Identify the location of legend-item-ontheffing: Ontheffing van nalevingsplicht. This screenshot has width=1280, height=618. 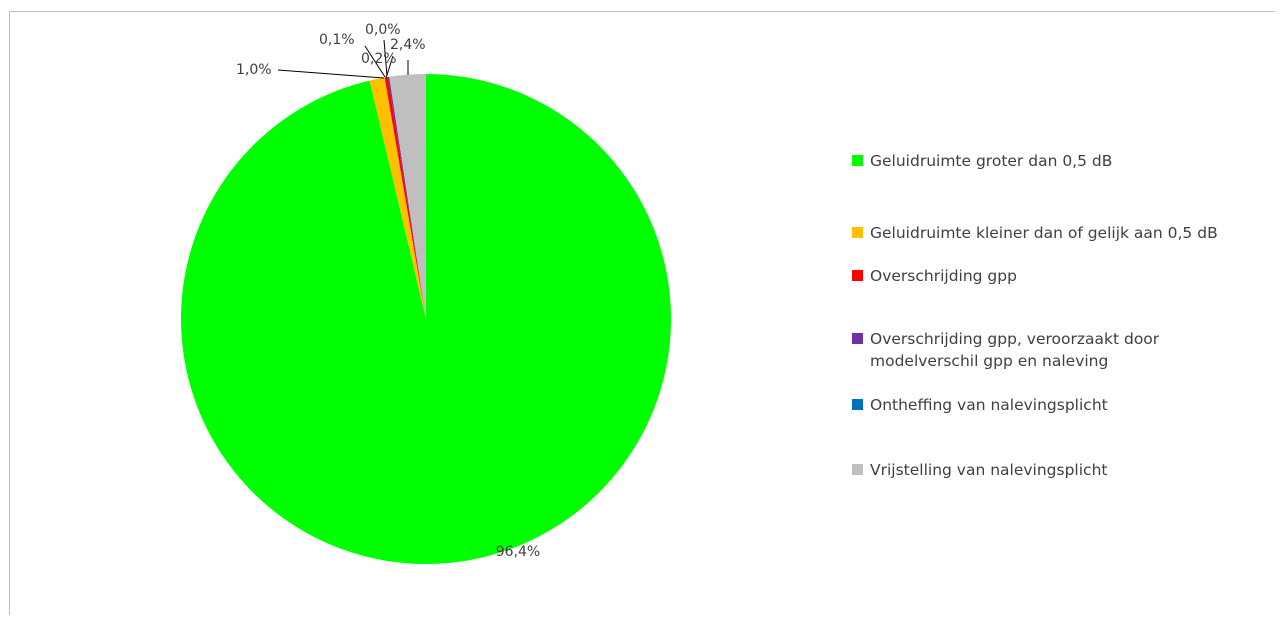
(980, 405).